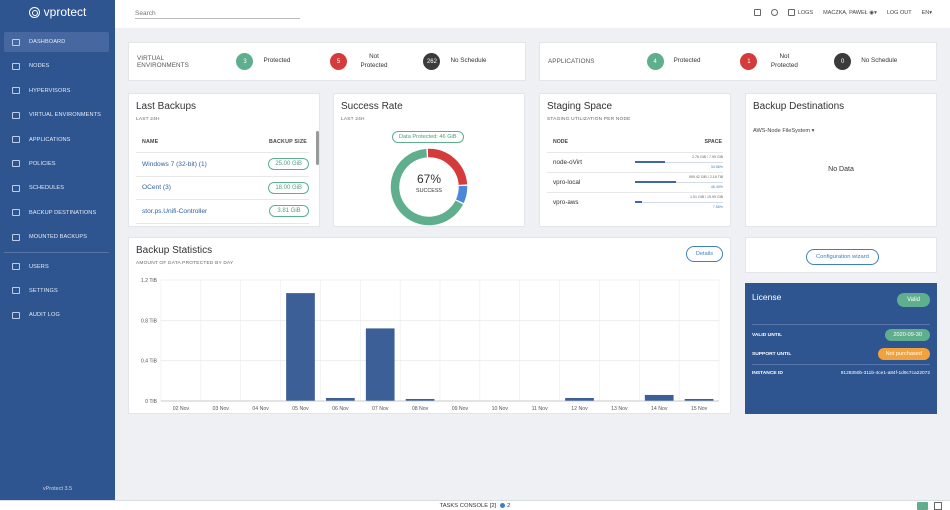  Describe the element at coordinates (659, 397) in the screenshot. I see `bar-14-nov` at that location.